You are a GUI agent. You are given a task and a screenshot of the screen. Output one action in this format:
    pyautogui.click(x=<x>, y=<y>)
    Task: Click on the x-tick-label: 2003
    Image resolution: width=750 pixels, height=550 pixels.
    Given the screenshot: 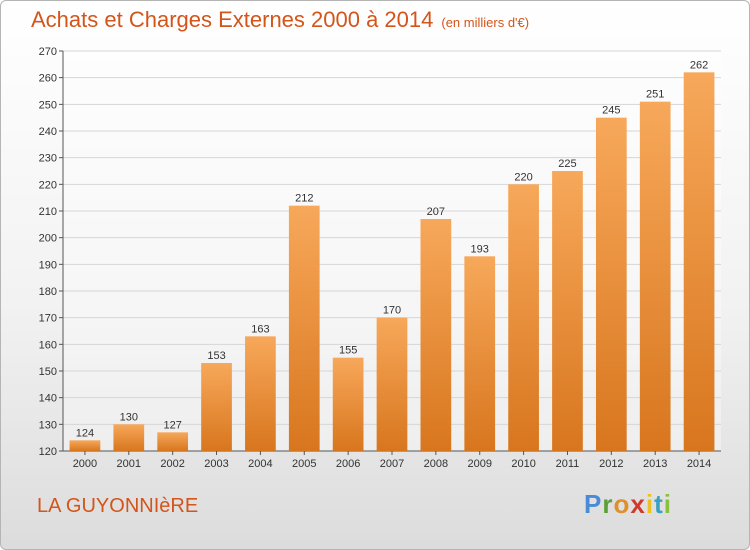 What is the action you would take?
    pyautogui.click(x=216, y=464)
    